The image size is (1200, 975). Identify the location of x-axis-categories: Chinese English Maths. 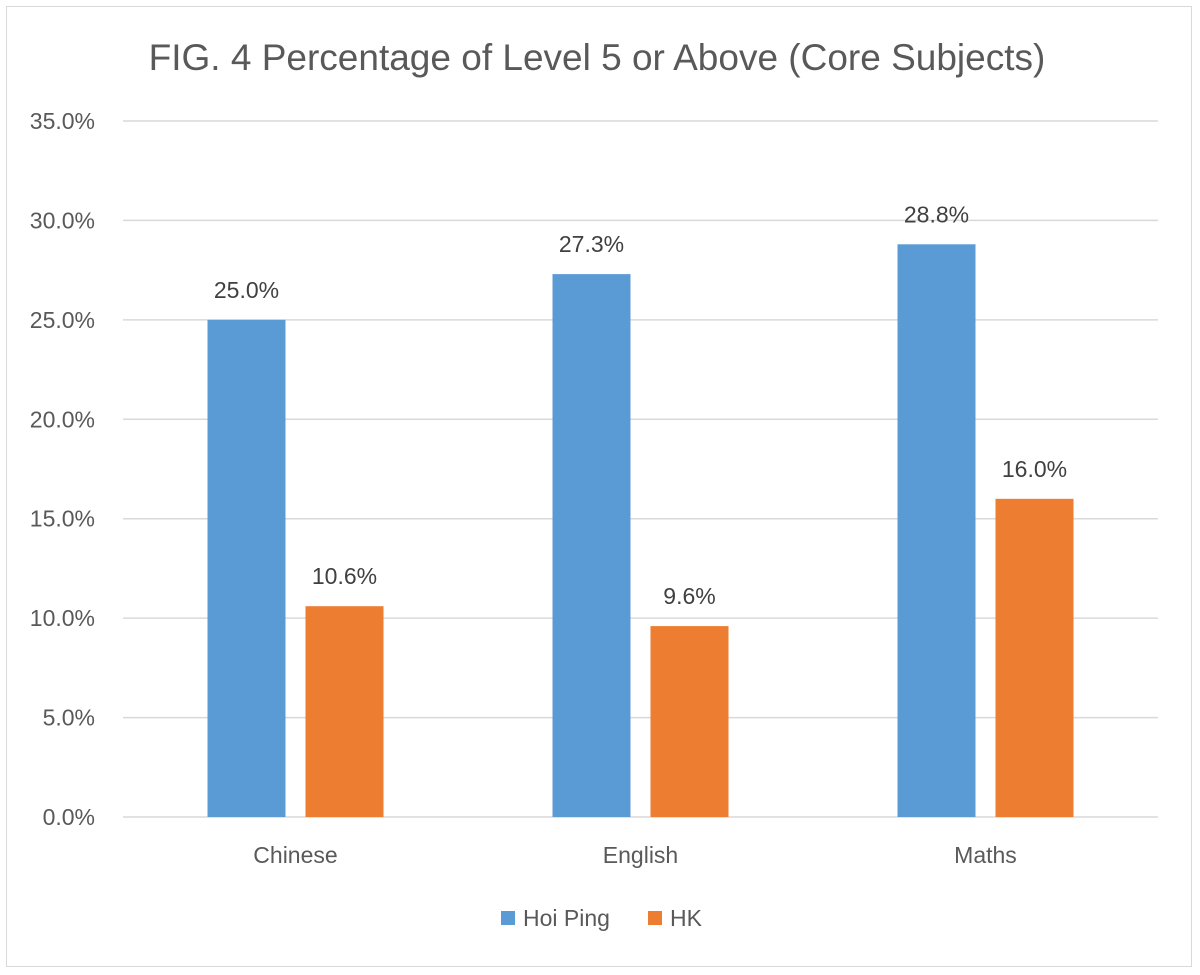
(635, 855).